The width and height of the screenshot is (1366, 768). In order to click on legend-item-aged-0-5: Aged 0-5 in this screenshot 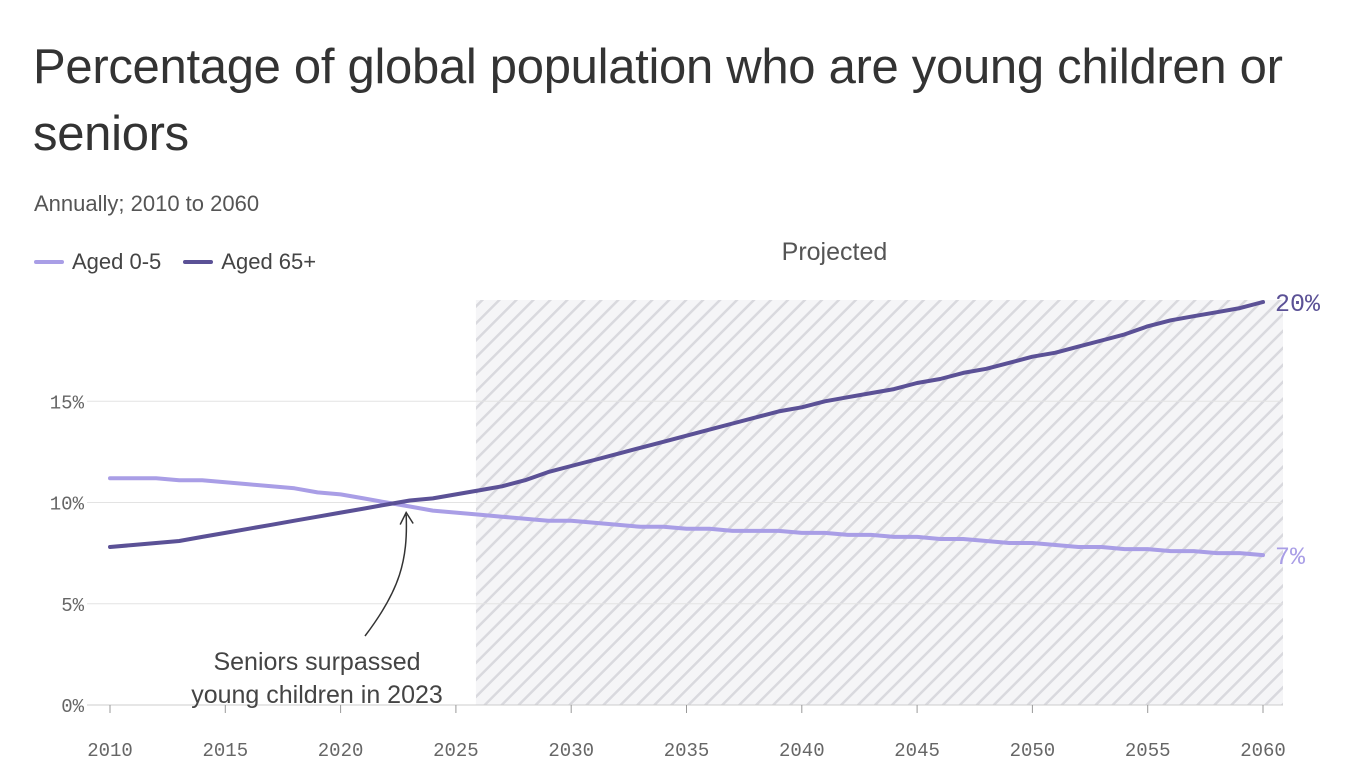, I will do `click(97, 262)`.